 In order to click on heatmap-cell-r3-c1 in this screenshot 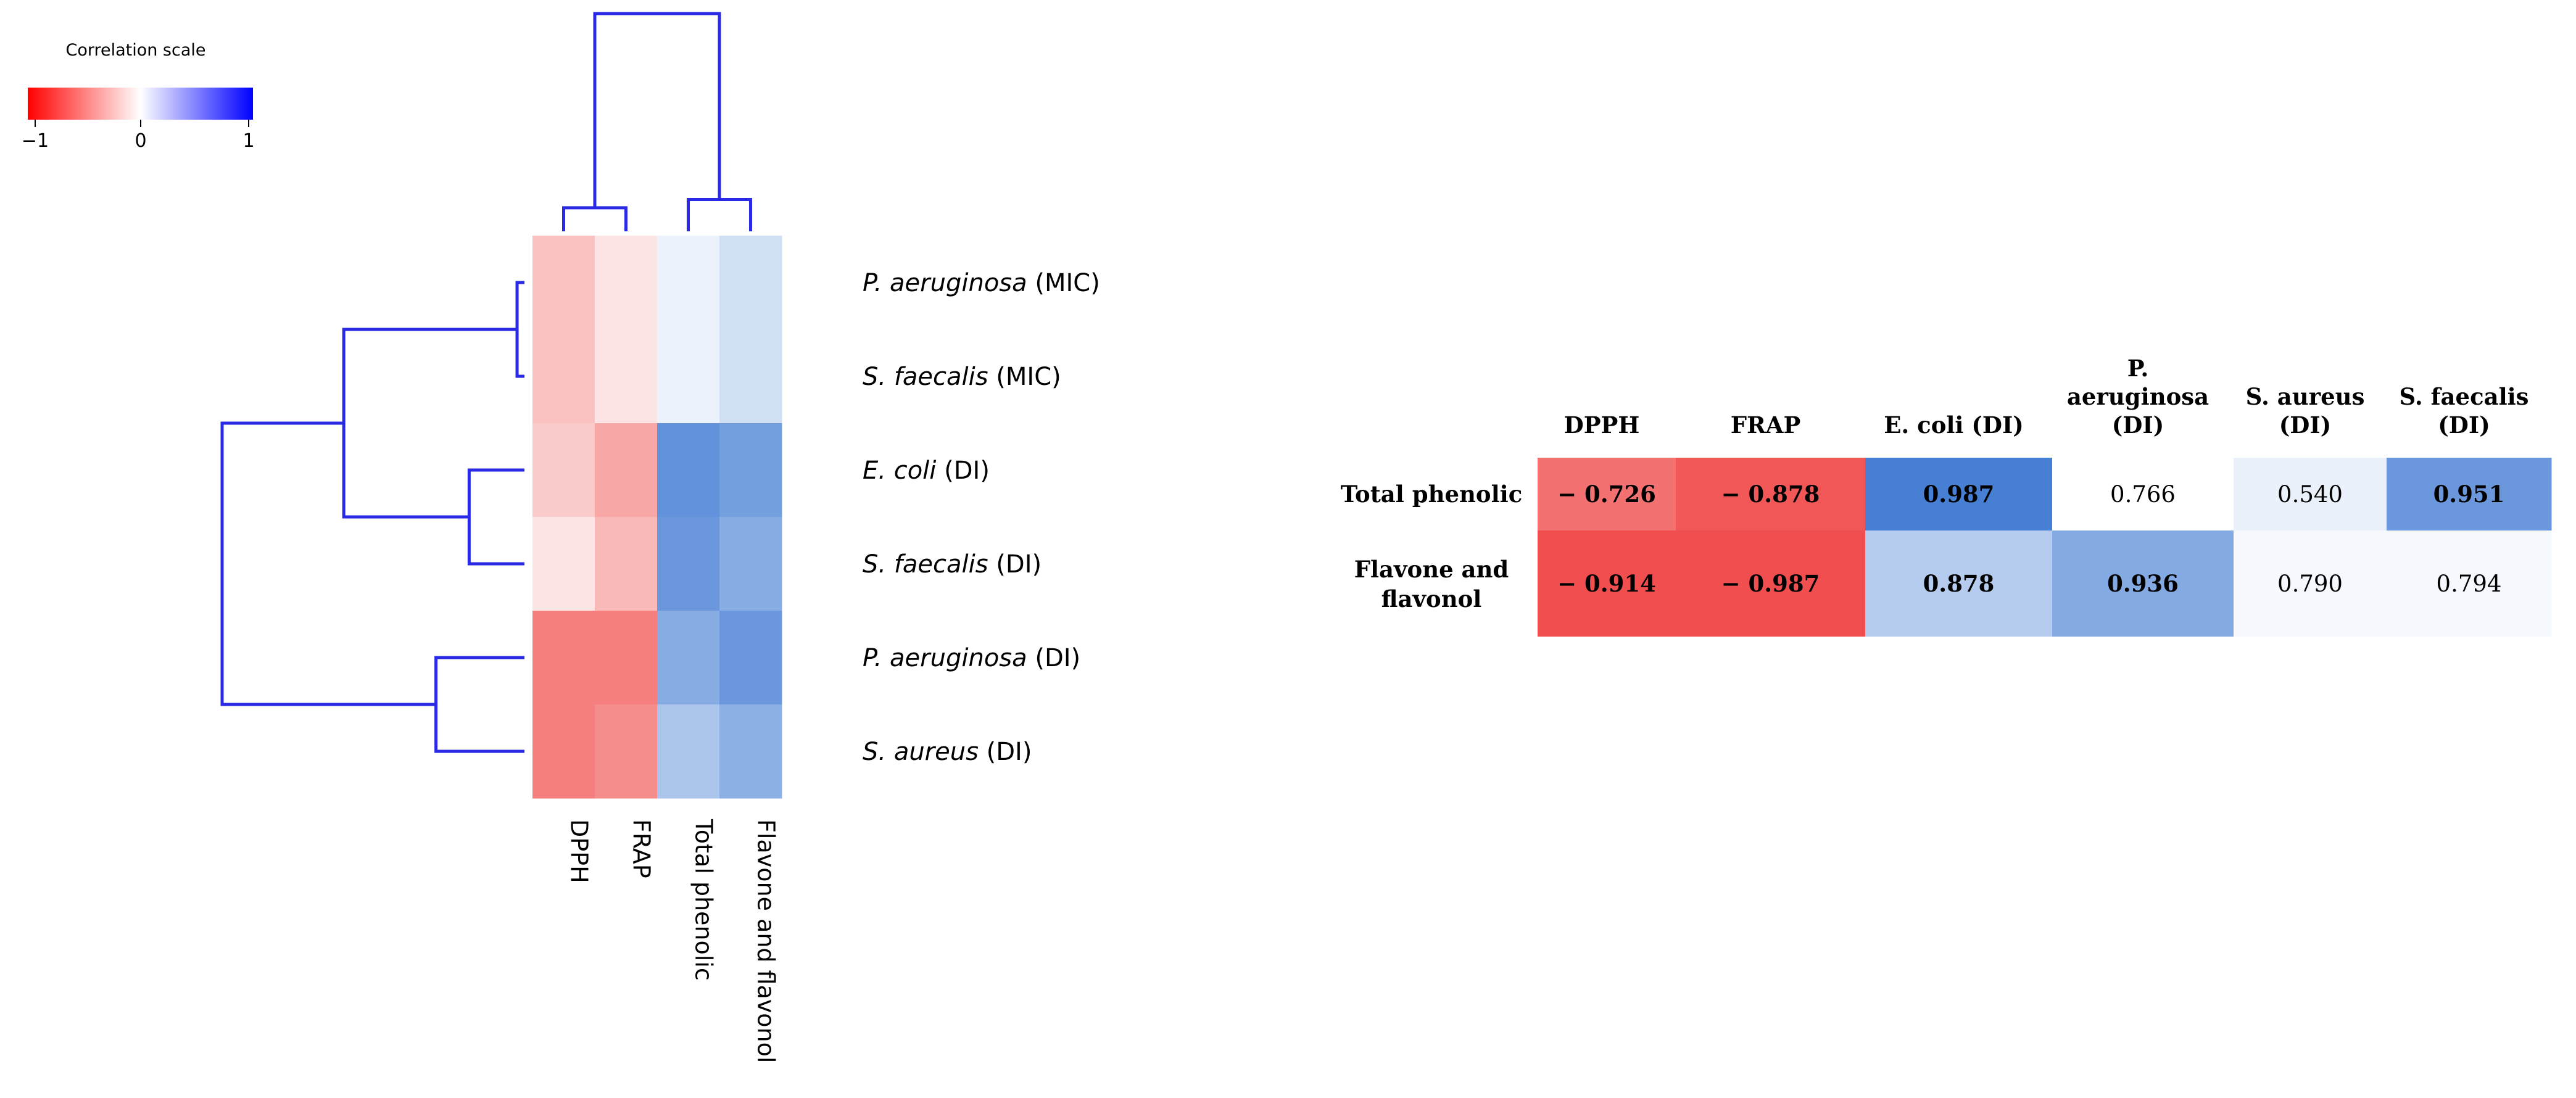, I will do `click(626, 564)`.